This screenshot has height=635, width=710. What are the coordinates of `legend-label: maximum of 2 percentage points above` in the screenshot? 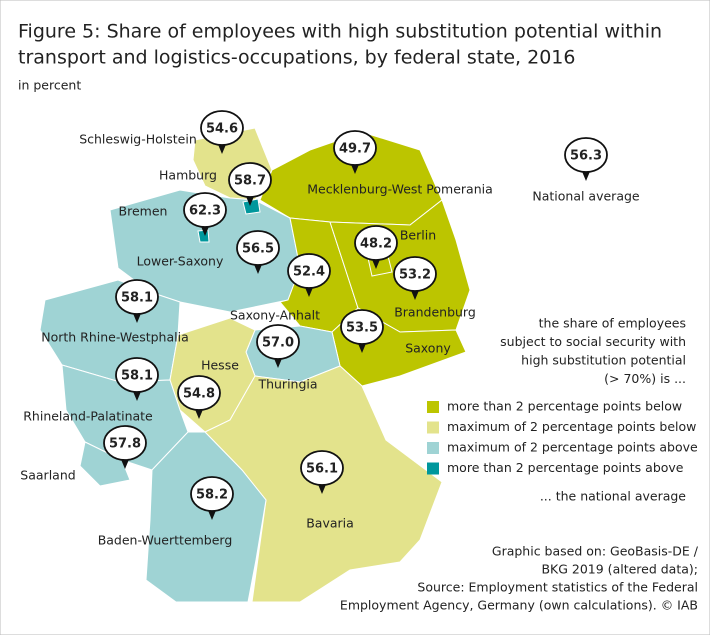 It's located at (572, 447).